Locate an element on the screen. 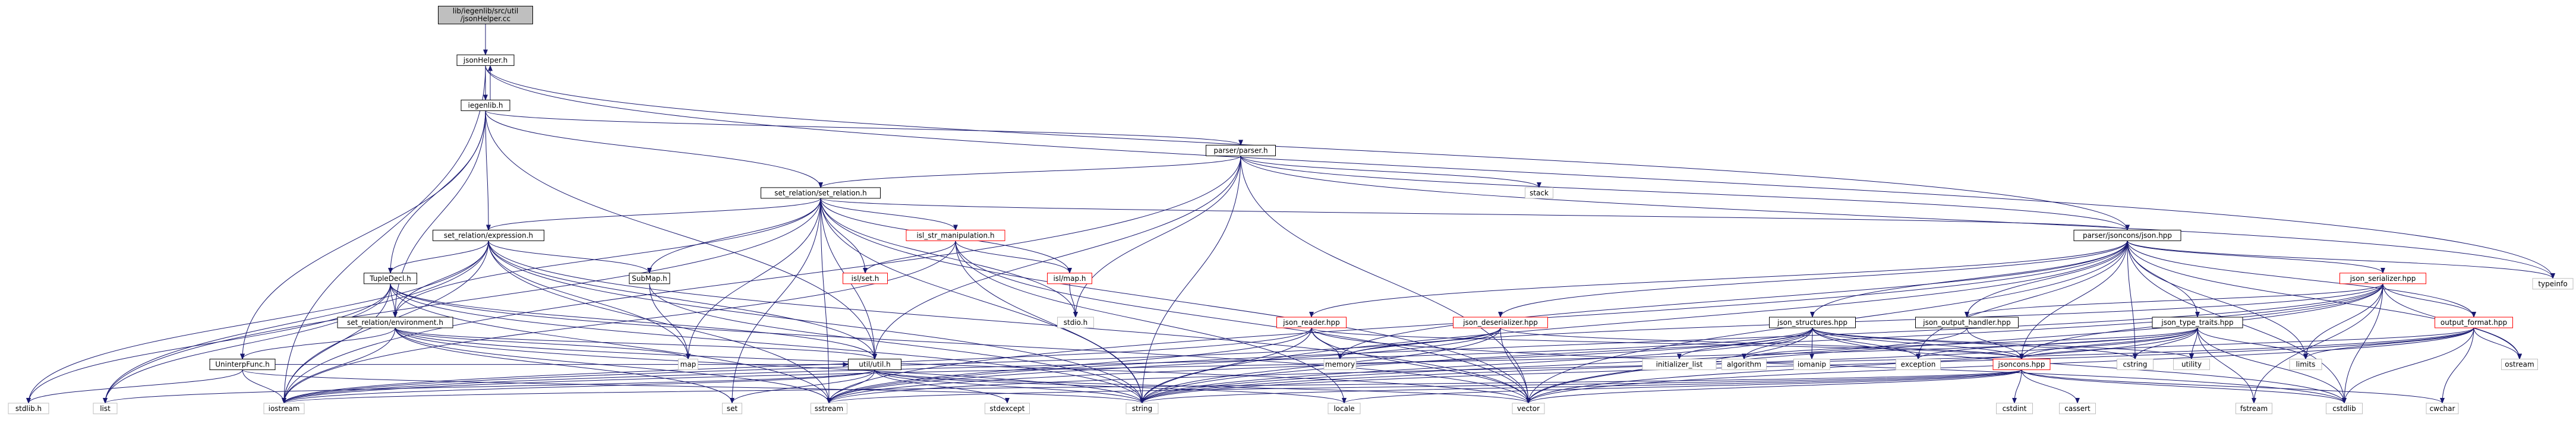  edge-json_structures_hpp-to-jsoncons_hpp is located at coordinates (1918, 343).